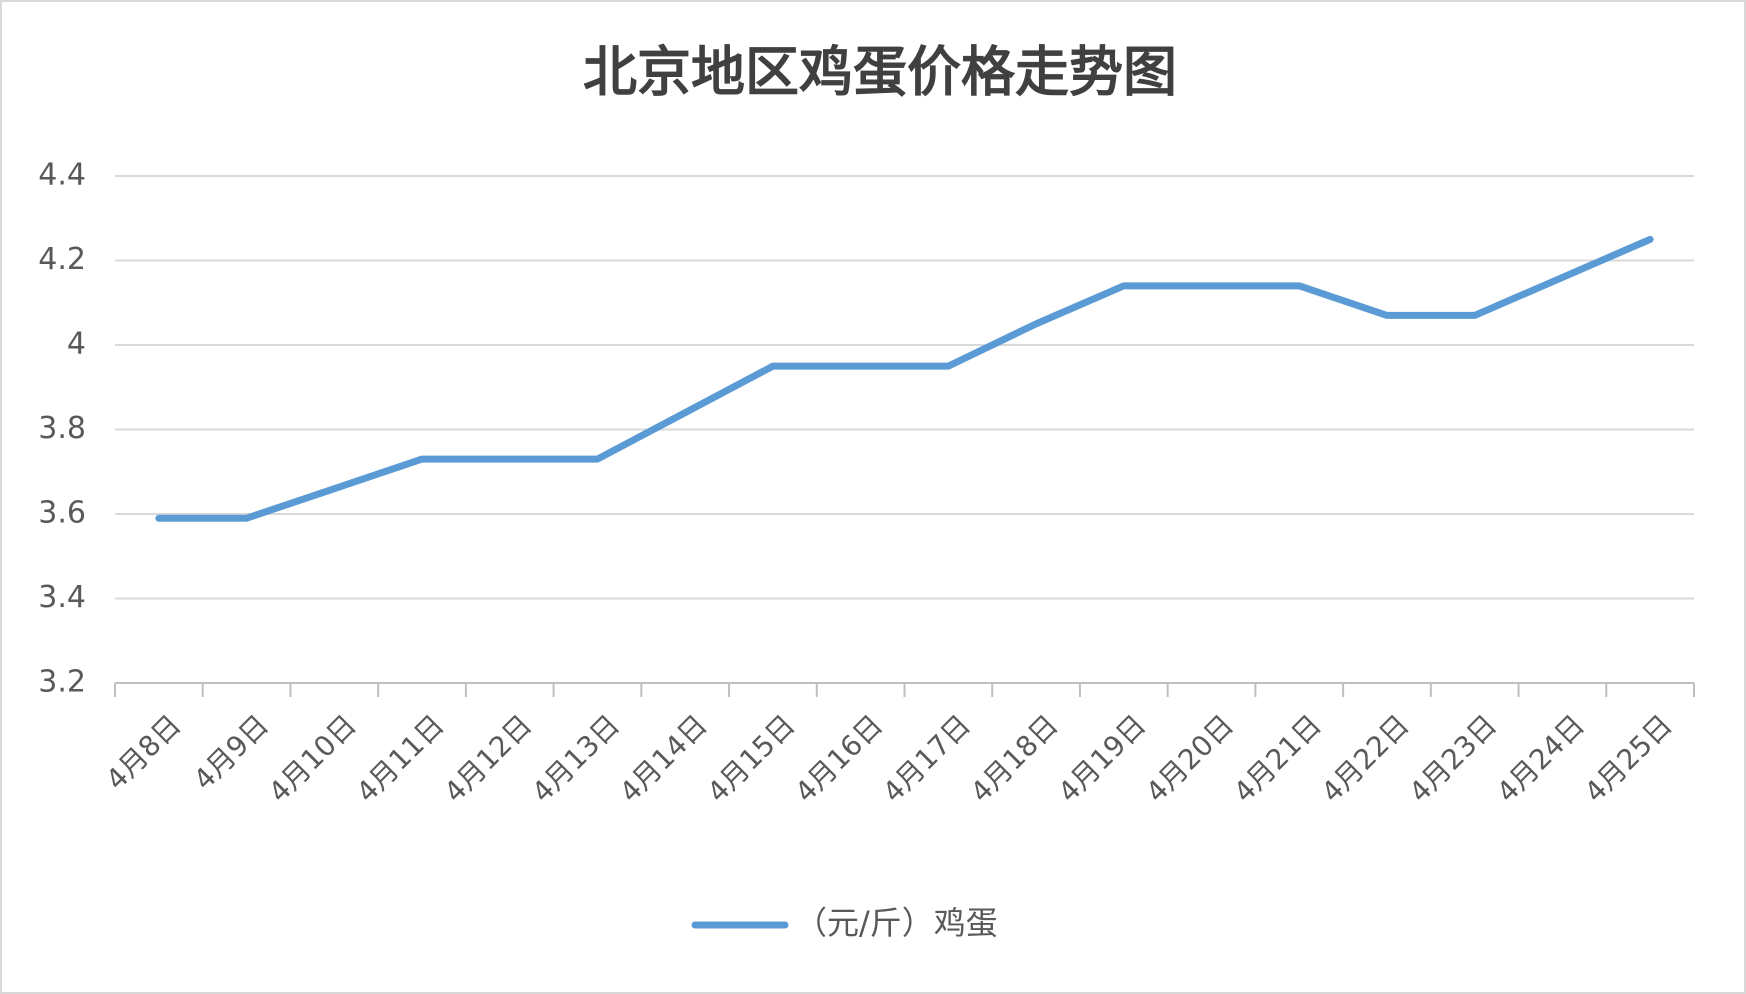  I want to click on y-tick-label: 4.2, so click(62, 259).